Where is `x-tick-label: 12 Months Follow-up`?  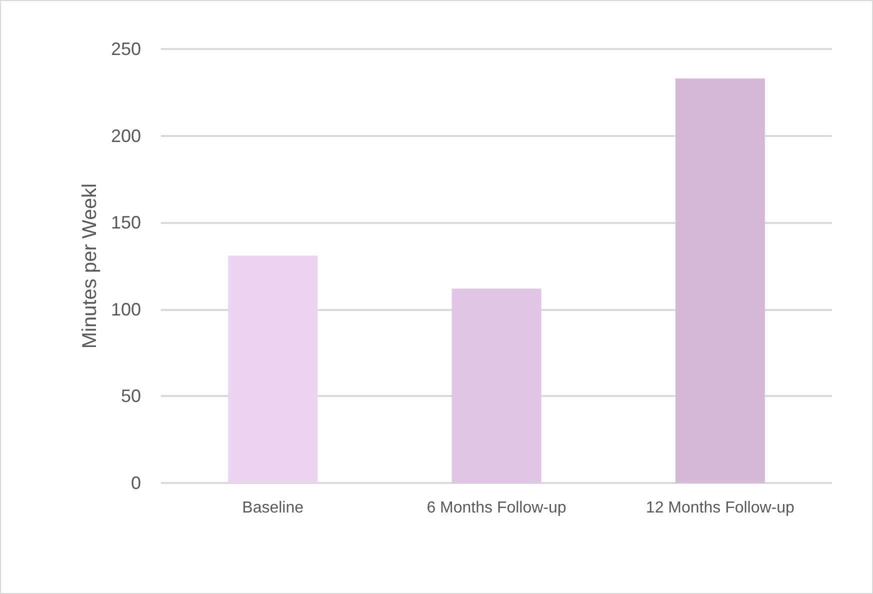 x-tick-label: 12 Months Follow-up is located at coordinates (720, 508).